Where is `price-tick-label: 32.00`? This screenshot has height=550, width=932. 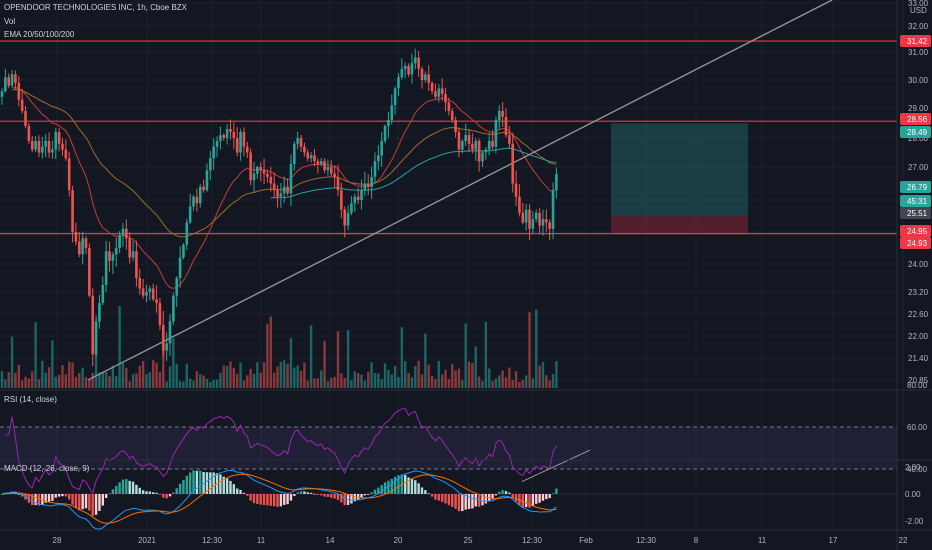 price-tick-label: 32.00 is located at coordinates (918, 26).